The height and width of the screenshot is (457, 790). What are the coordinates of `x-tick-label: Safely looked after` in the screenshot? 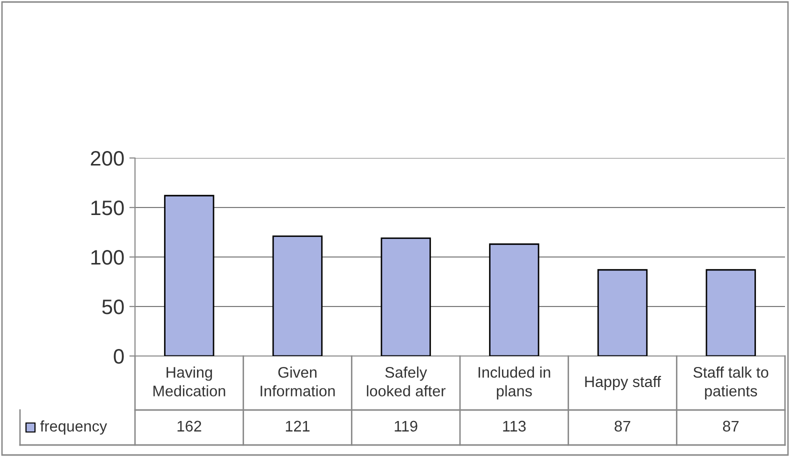 It's located at (406, 381).